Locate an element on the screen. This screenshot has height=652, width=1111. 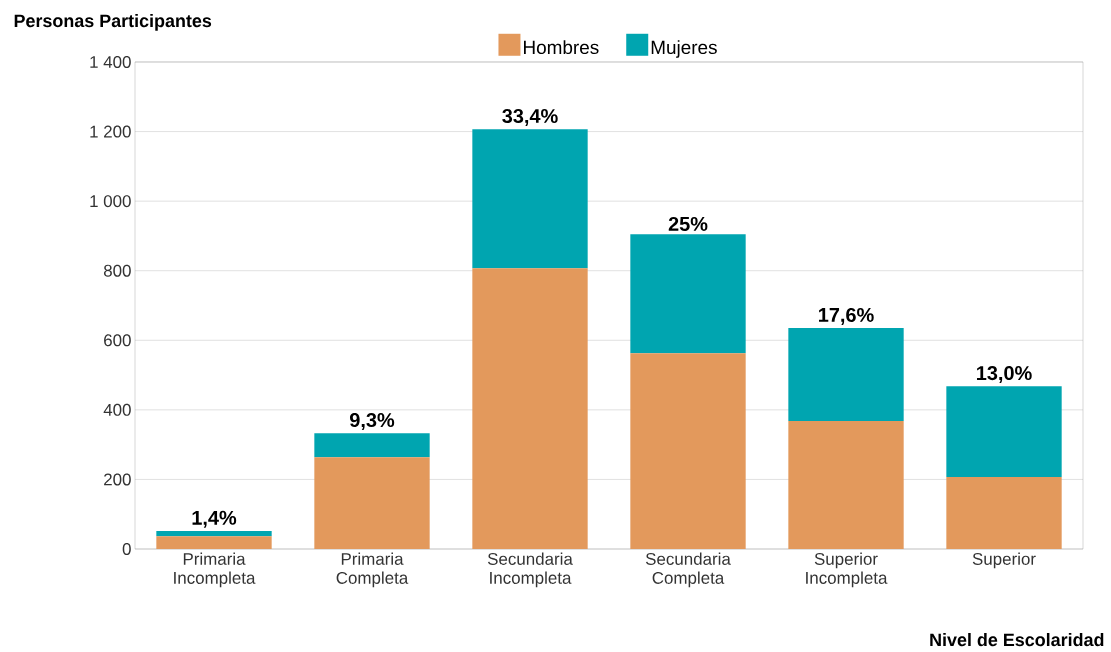
annotation: 13,0% is located at coordinates (1004, 374).